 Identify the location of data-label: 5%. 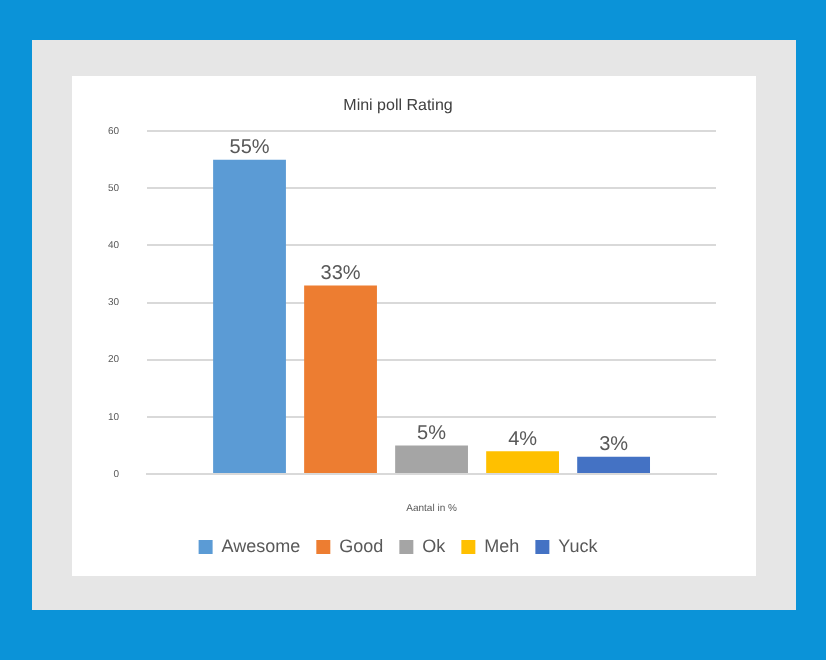
(432, 433).